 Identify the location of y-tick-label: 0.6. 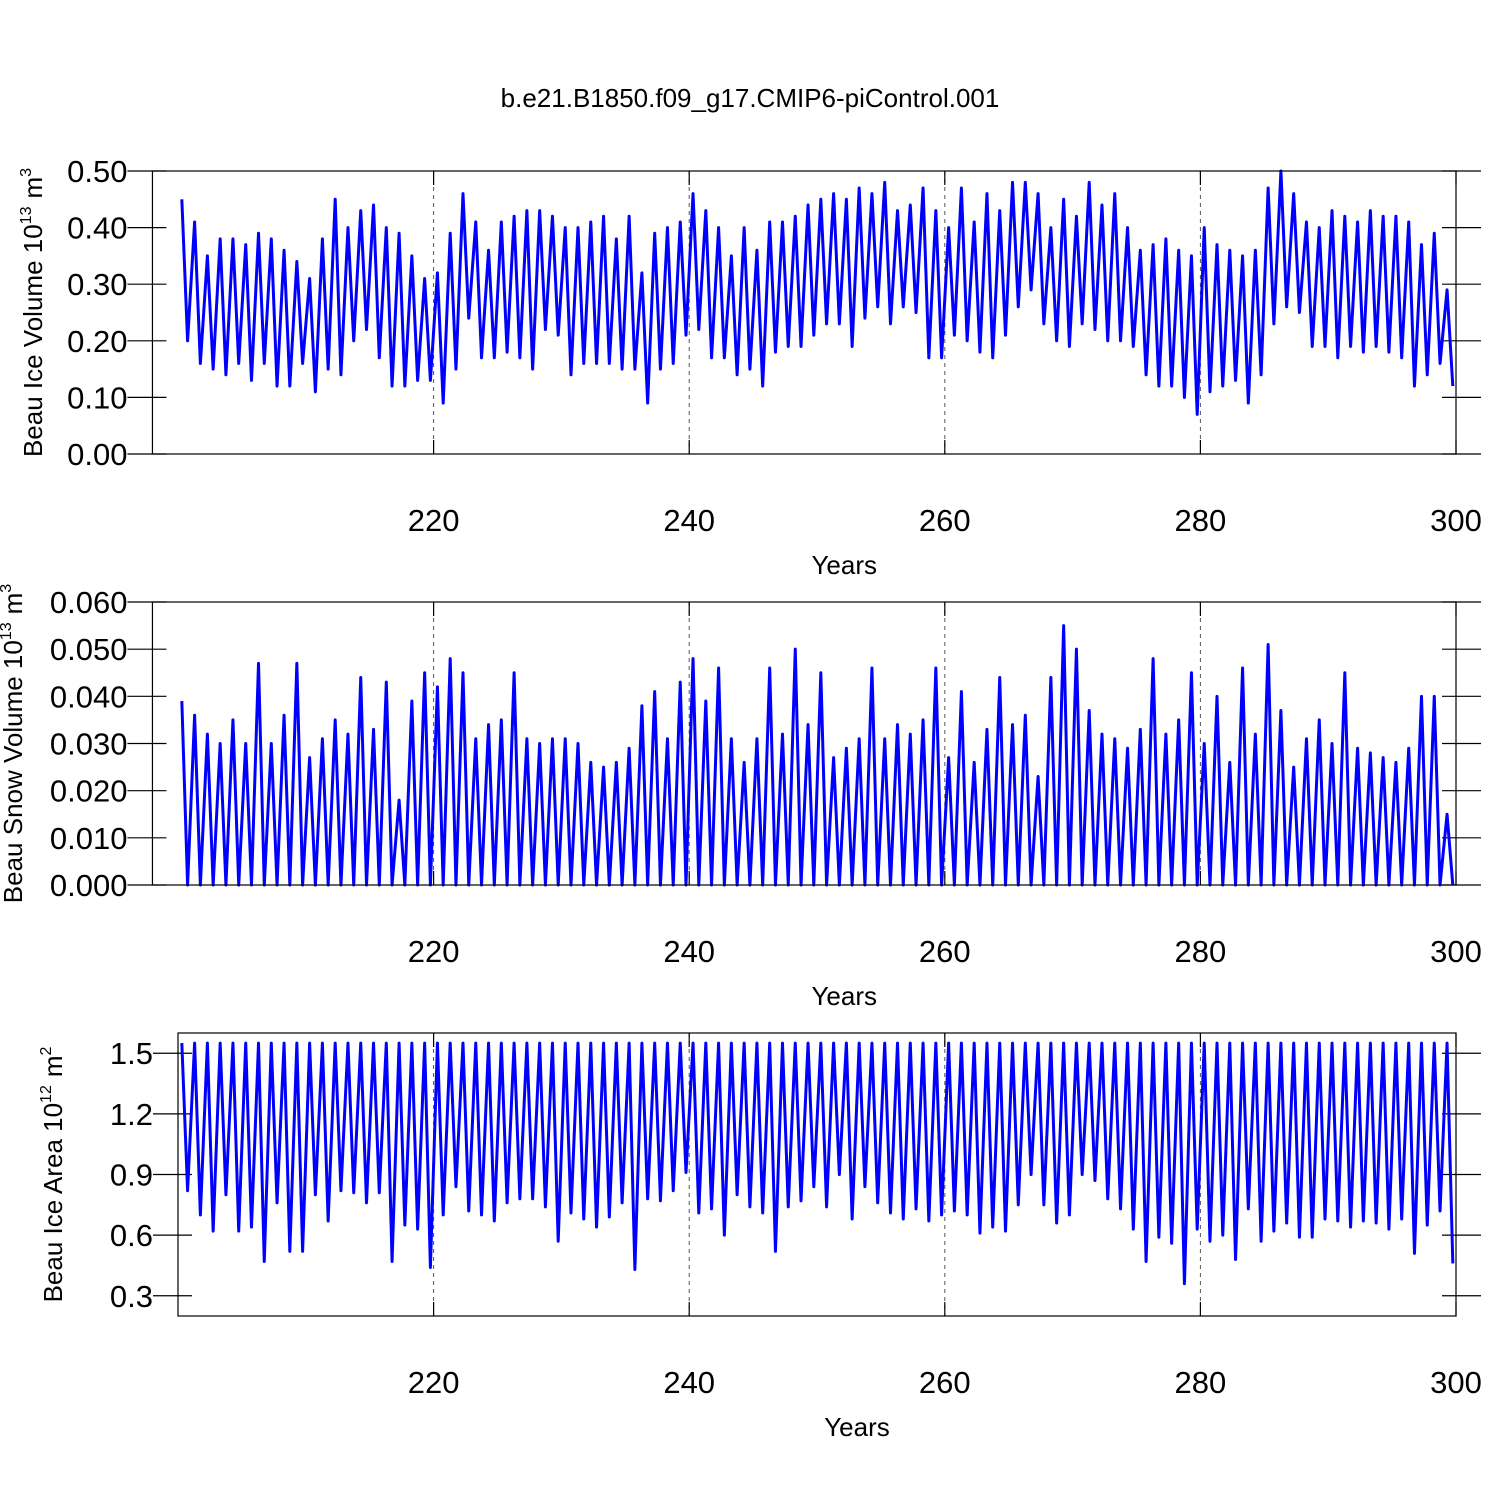
(131, 1235).